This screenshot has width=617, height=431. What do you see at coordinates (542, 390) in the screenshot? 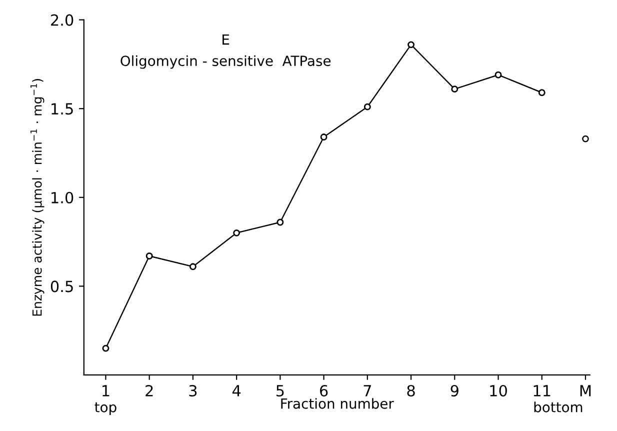
I see `x-tick-label: 11` at bounding box center [542, 390].